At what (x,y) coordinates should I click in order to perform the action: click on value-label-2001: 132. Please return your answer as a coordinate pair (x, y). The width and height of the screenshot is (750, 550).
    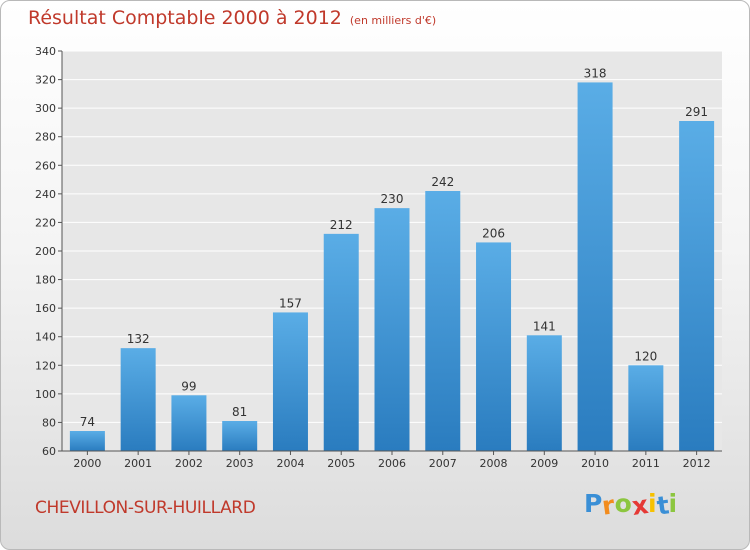
    Looking at the image, I should click on (138, 339).